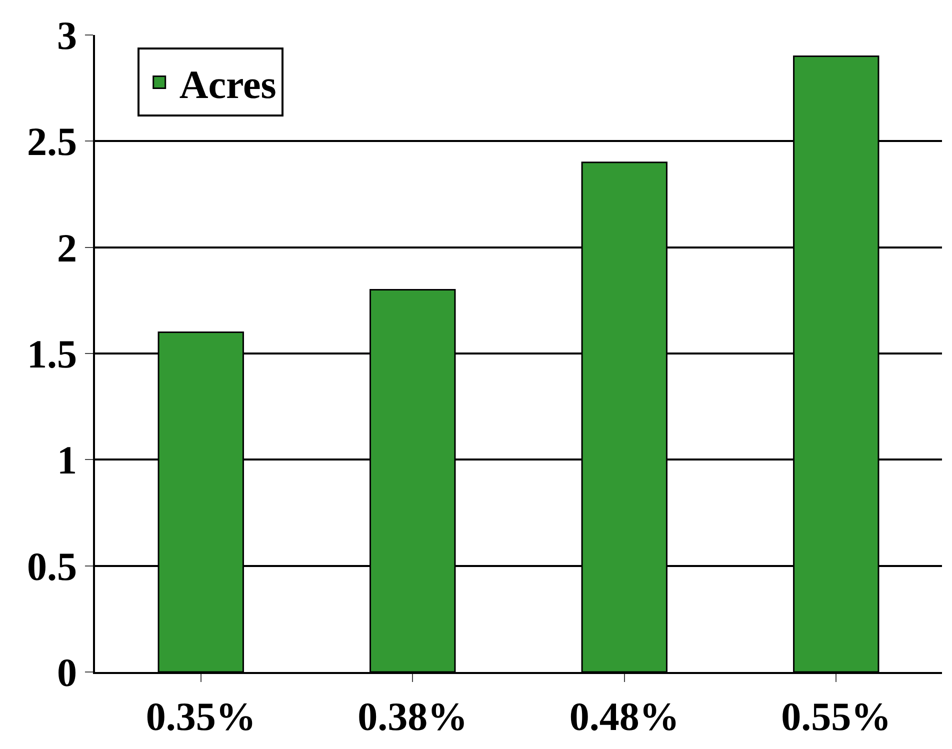  What do you see at coordinates (52, 566) in the screenshot?
I see `y-tick-label: 0.5` at bounding box center [52, 566].